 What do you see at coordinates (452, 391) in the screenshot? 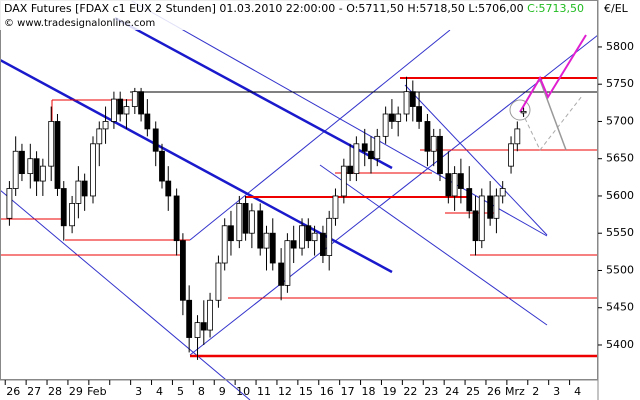
I see `x-tick-label: 24` at bounding box center [452, 391].